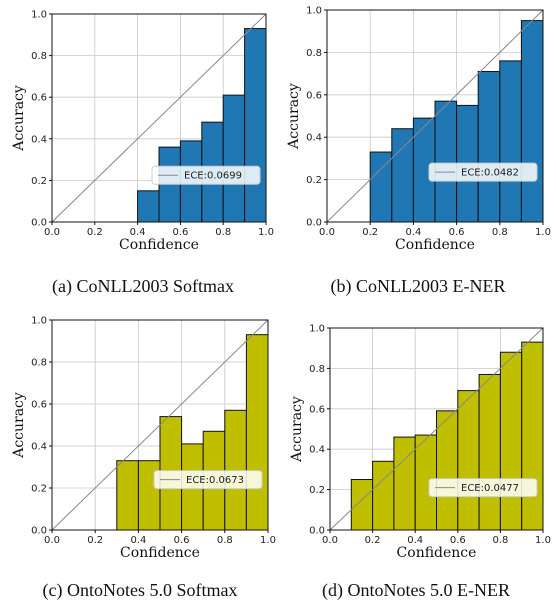  What do you see at coordinates (215, 480) in the screenshot?
I see `legend-label: ECE:0.0673` at bounding box center [215, 480].